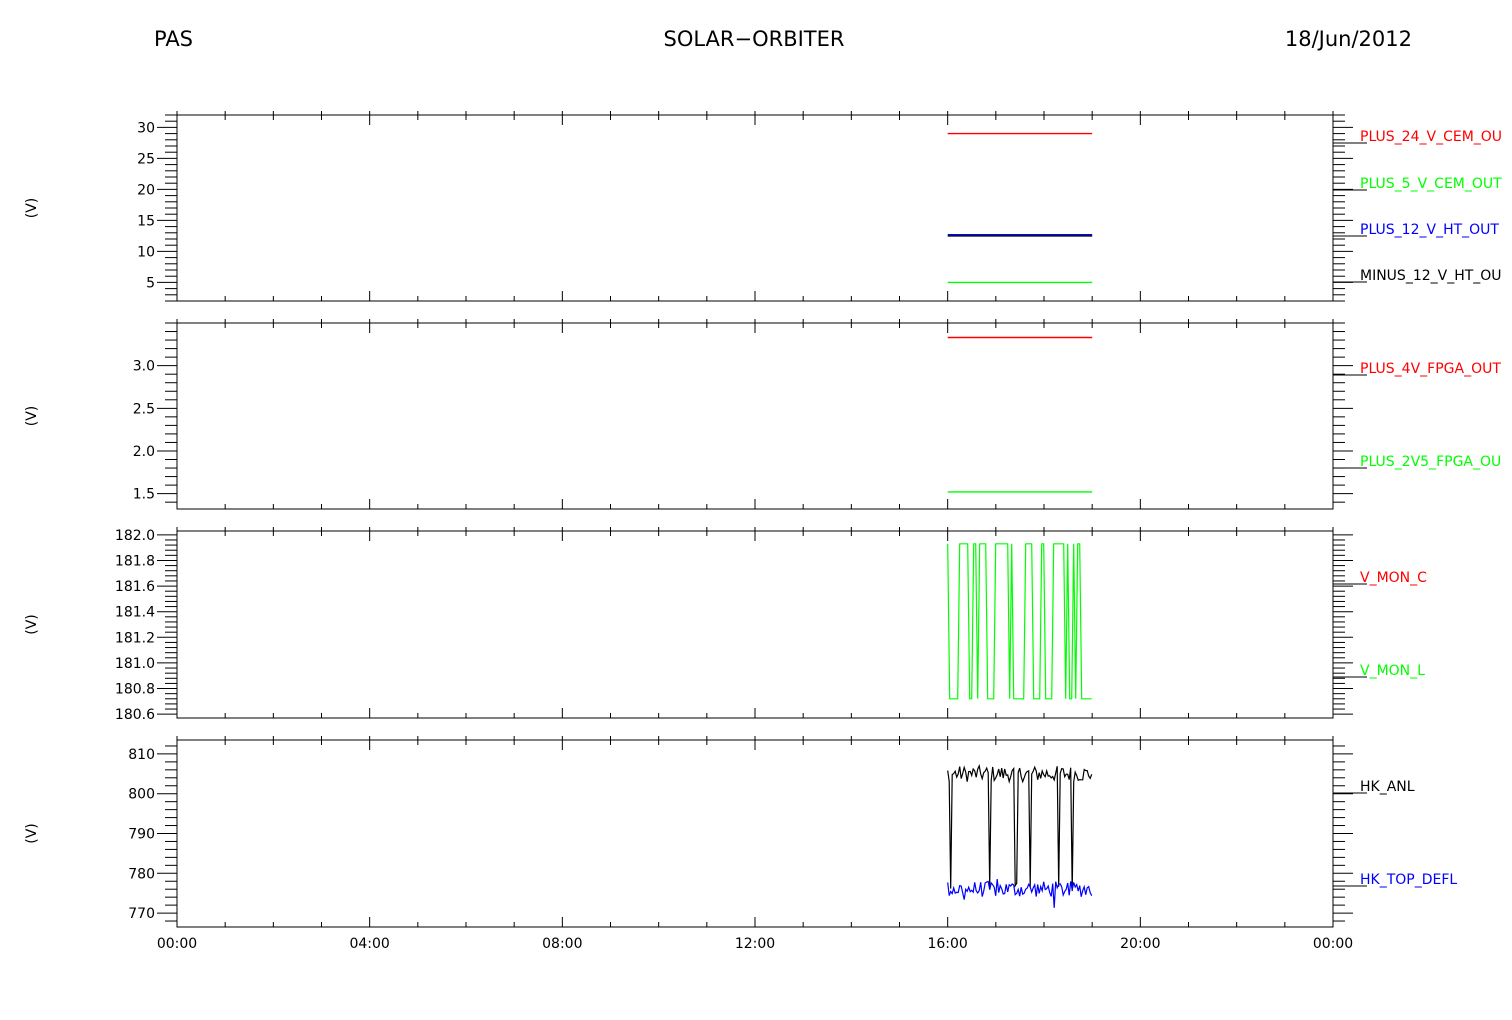 This screenshot has width=1512, height=1020. I want to click on y-tick-label: 15, so click(146, 221).